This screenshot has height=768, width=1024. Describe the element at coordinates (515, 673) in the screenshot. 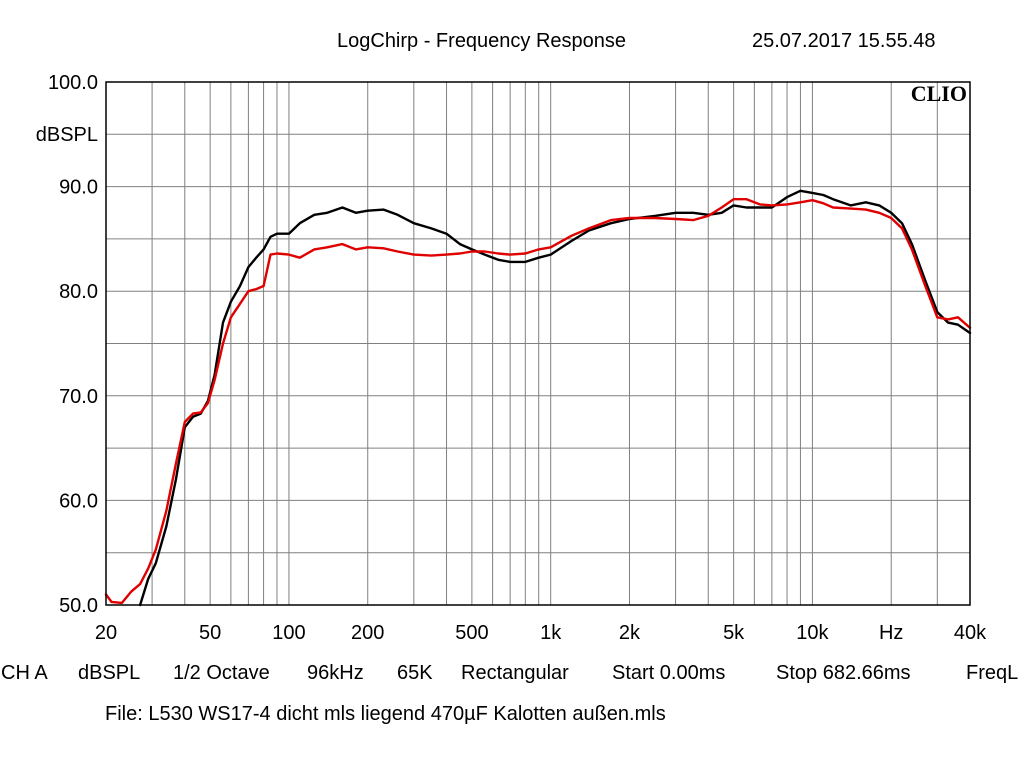

I see `setting-window: Rectangular` at that location.